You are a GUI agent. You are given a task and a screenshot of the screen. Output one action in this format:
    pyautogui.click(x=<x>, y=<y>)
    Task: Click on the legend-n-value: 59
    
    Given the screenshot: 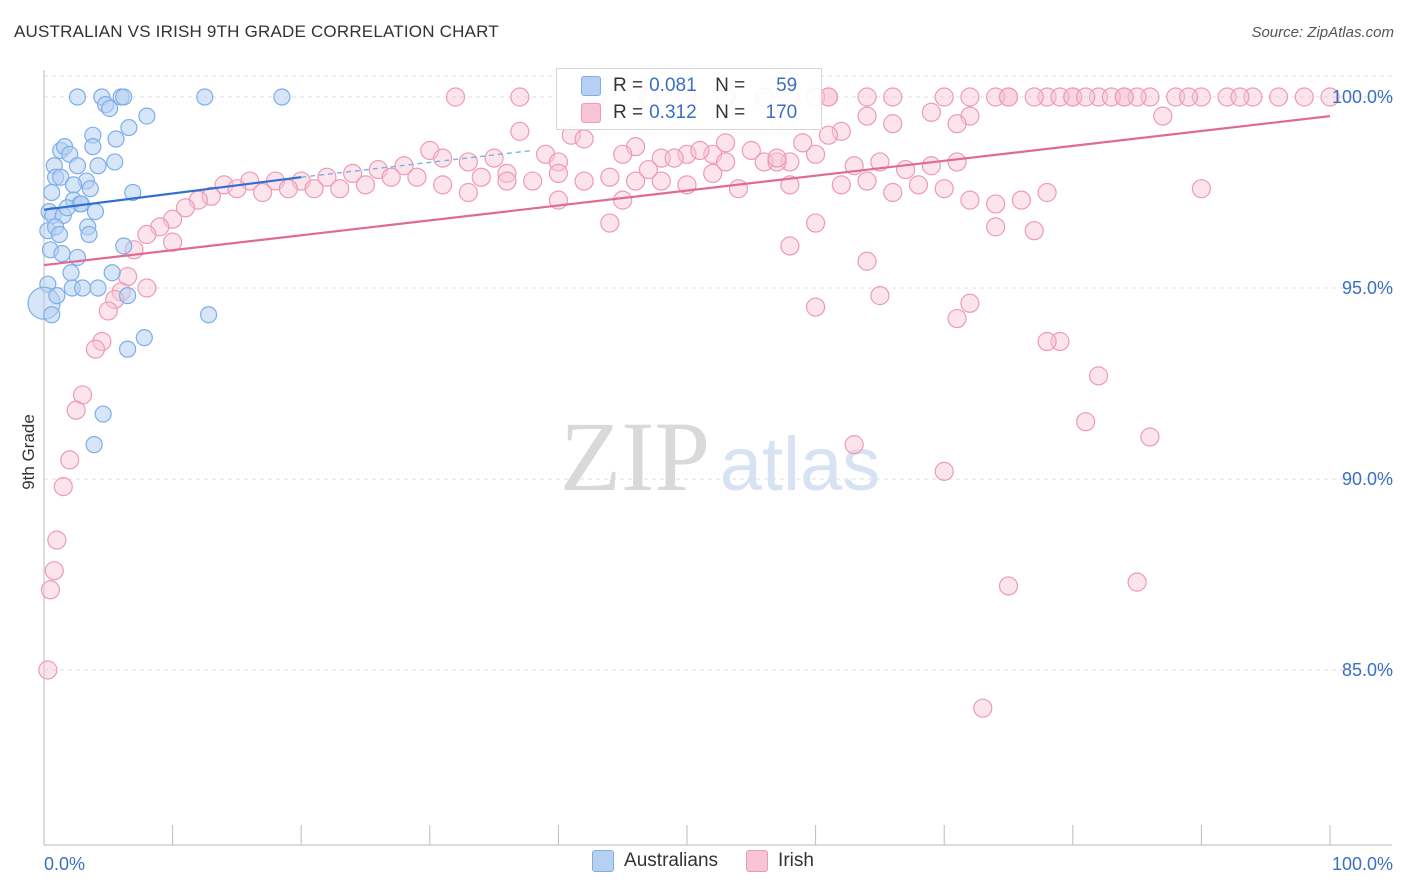 What is the action you would take?
    pyautogui.click(x=787, y=85)
    